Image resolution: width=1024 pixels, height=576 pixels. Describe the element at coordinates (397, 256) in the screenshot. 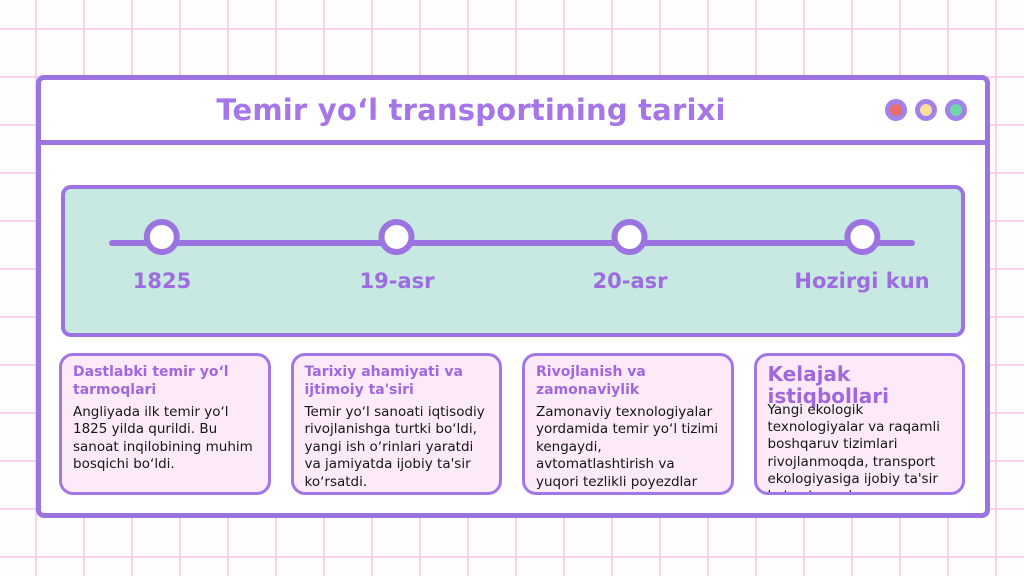

I see `timeline-milestone-19-asr: 19-asr` at that location.